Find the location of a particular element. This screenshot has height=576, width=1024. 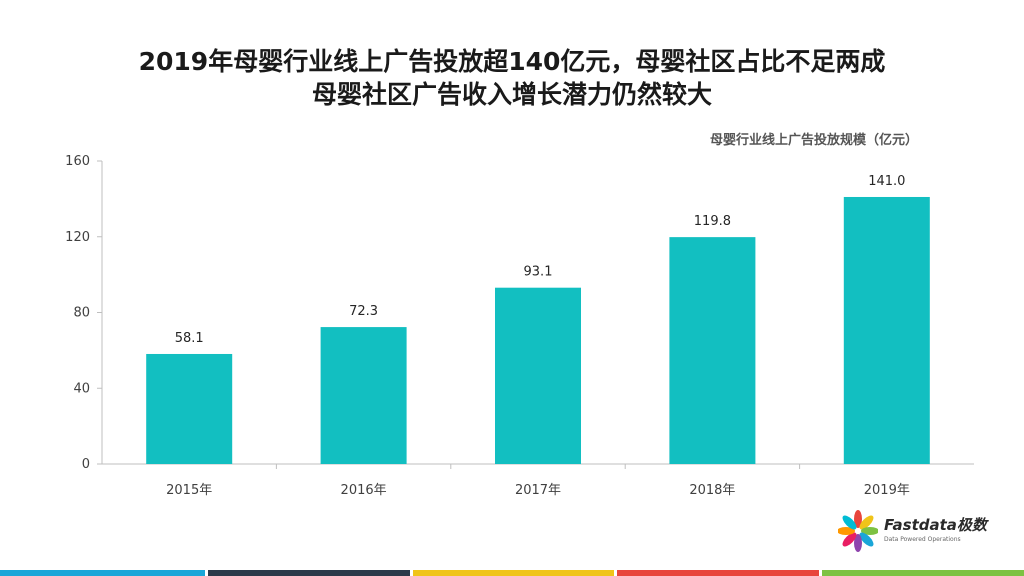

y-tick-label: 80 is located at coordinates (81, 313).